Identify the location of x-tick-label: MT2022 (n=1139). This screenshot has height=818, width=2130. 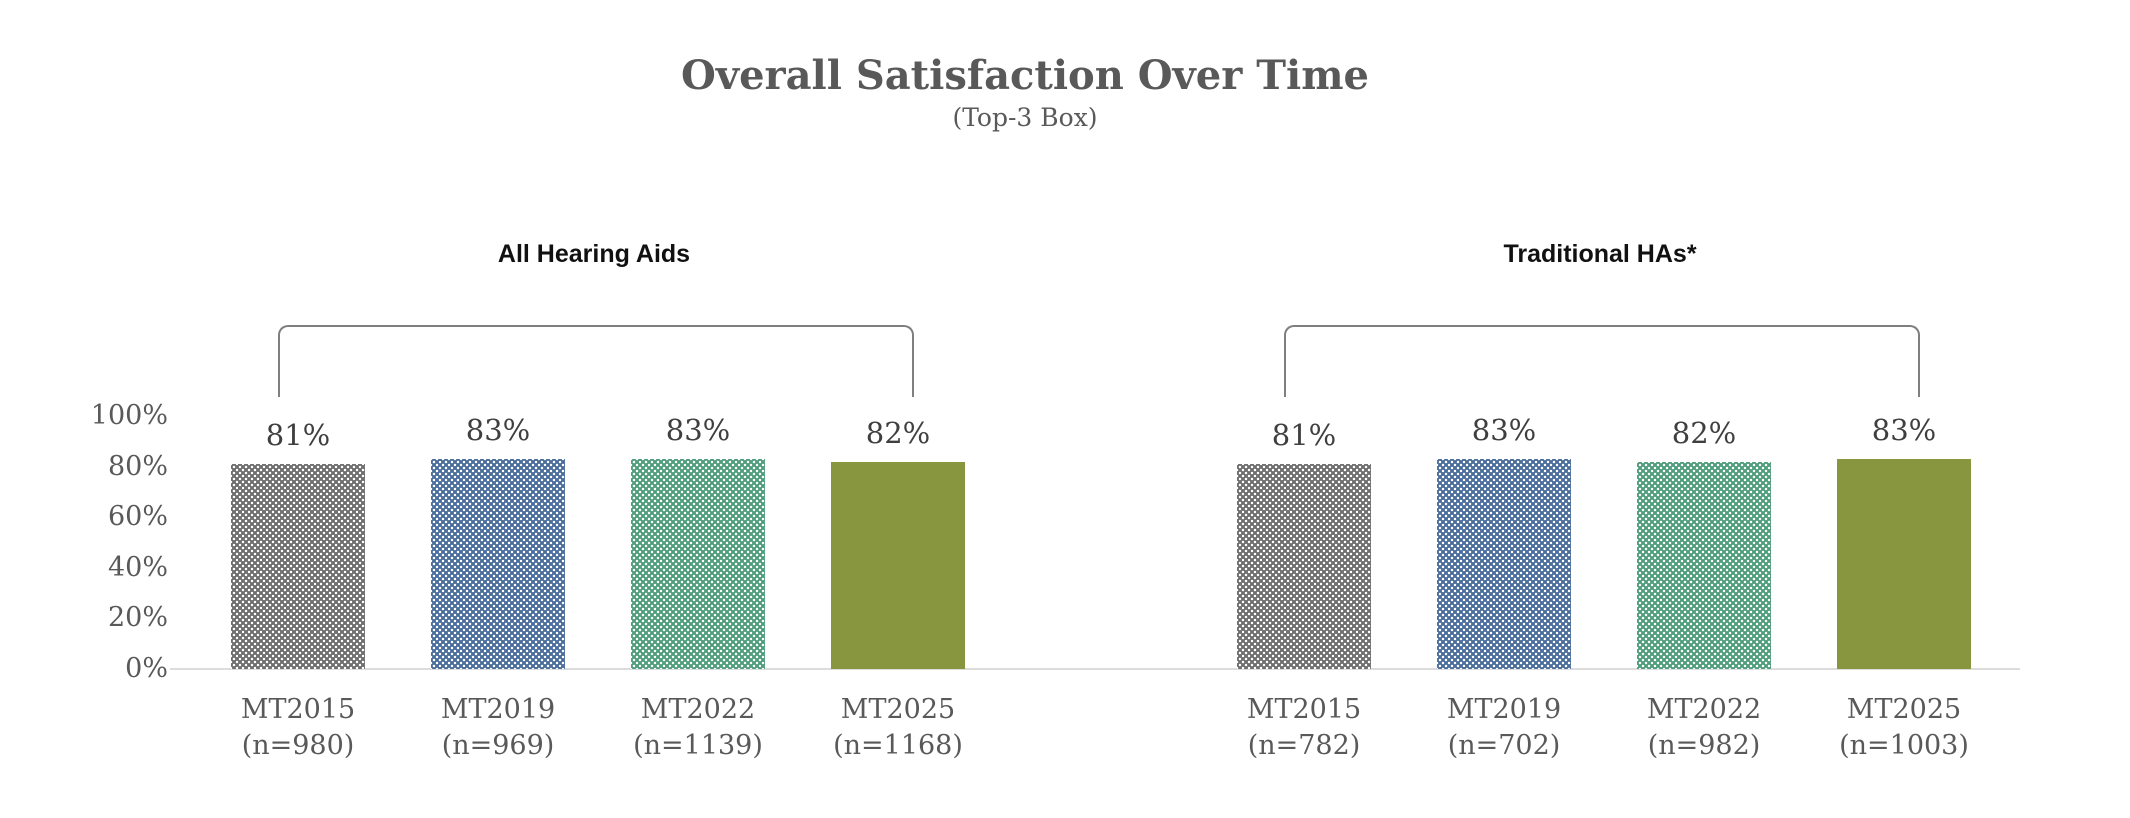
(698, 728).